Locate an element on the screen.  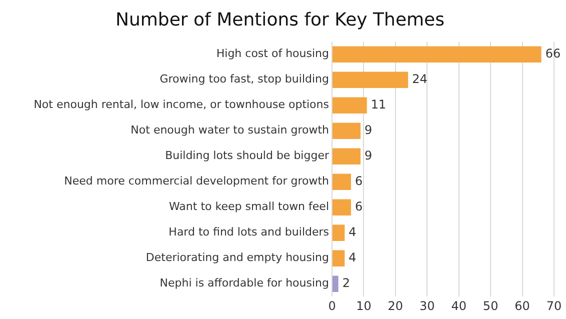
chart-title: Number of Mentions for Key Themes is located at coordinates (280, 19).